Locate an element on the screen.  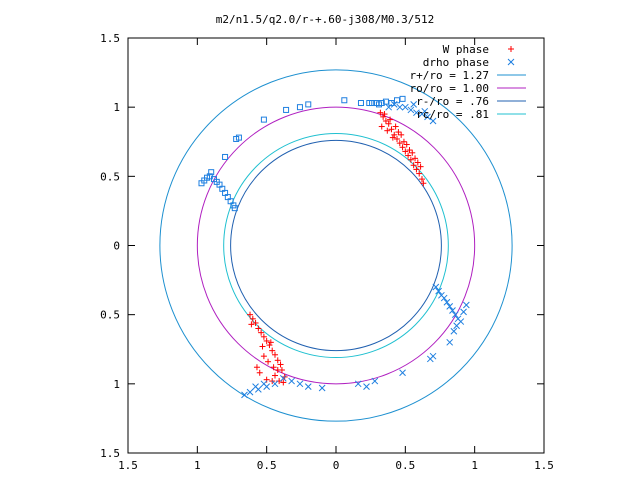
legend-label: drho phase is located at coordinates (456, 62).